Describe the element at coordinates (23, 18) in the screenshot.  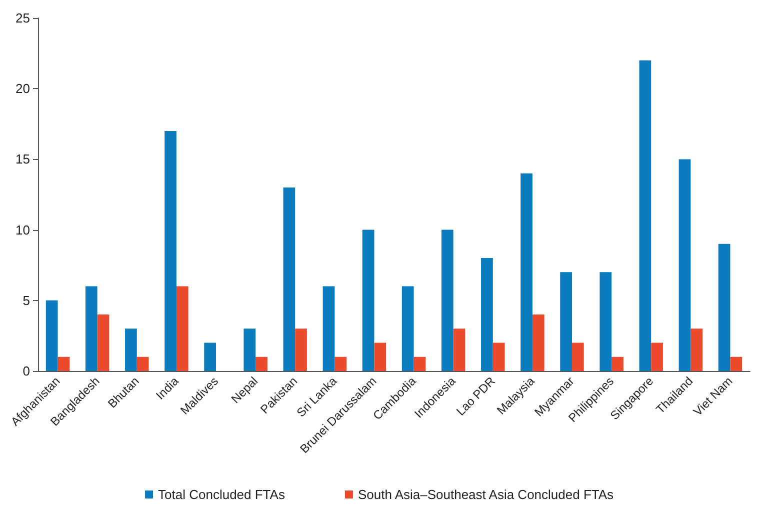
I see `y-tick-label: 25` at that location.